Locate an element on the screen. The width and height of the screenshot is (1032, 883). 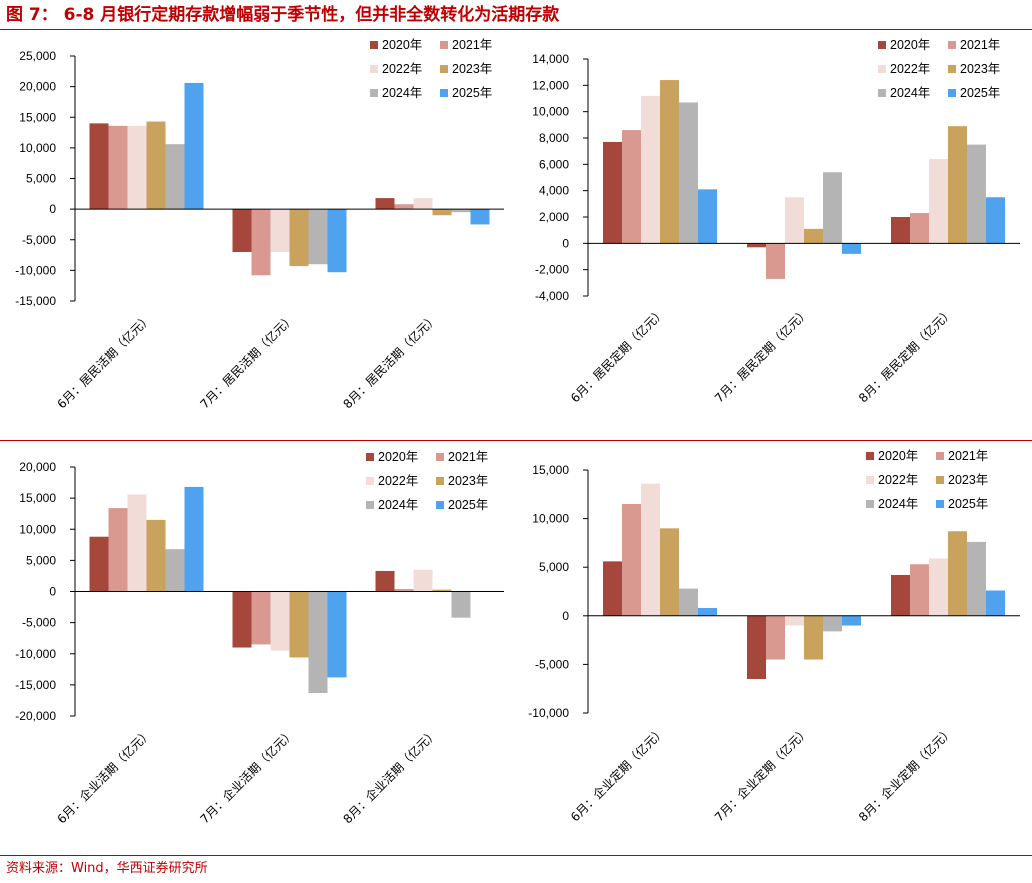
y-tick-label: 20,000 is located at coordinates (37, 467).